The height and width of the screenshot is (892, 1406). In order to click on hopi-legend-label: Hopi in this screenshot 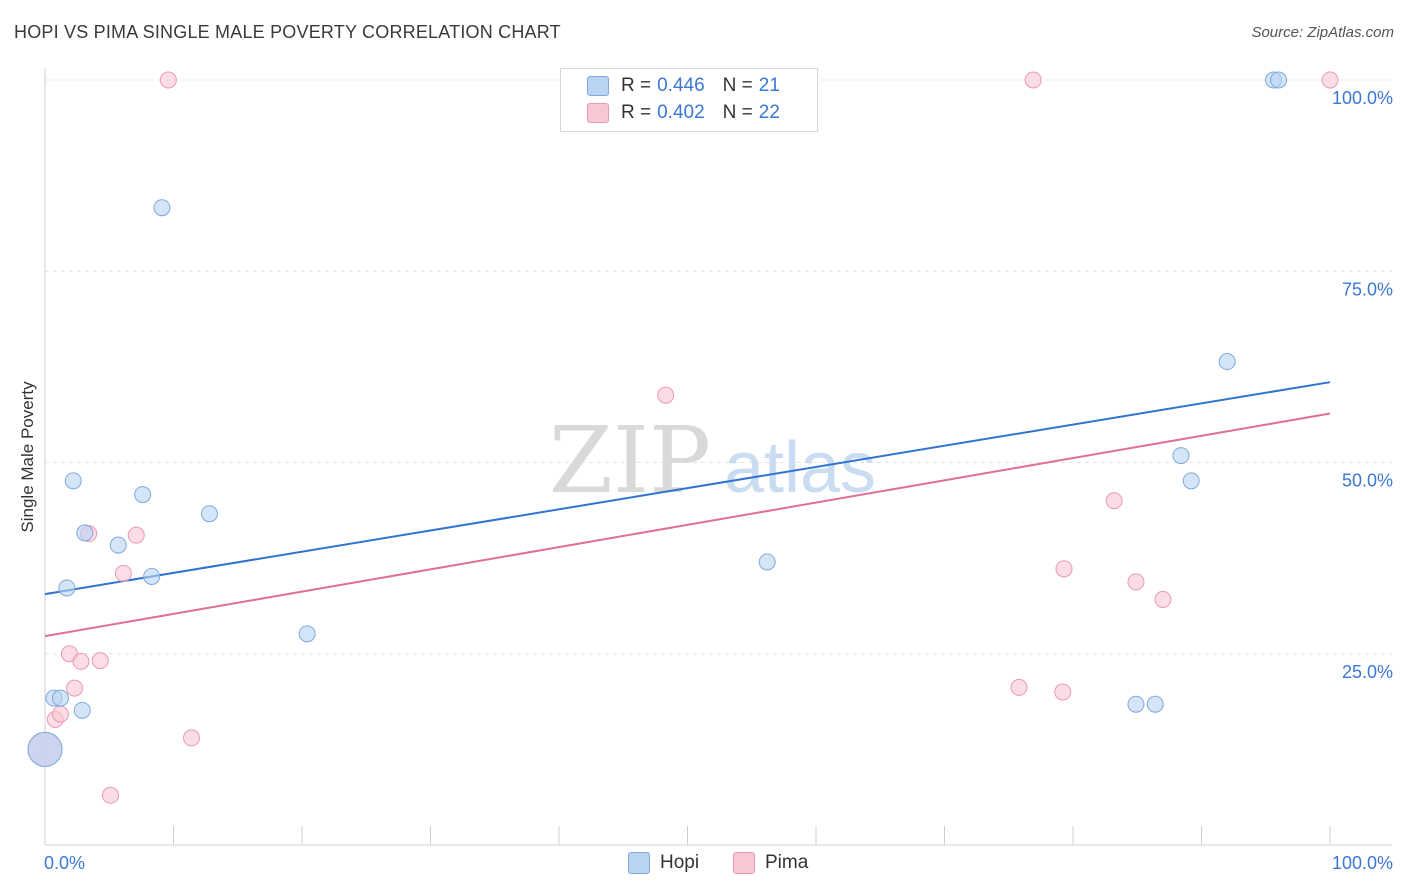, I will do `click(680, 862)`.